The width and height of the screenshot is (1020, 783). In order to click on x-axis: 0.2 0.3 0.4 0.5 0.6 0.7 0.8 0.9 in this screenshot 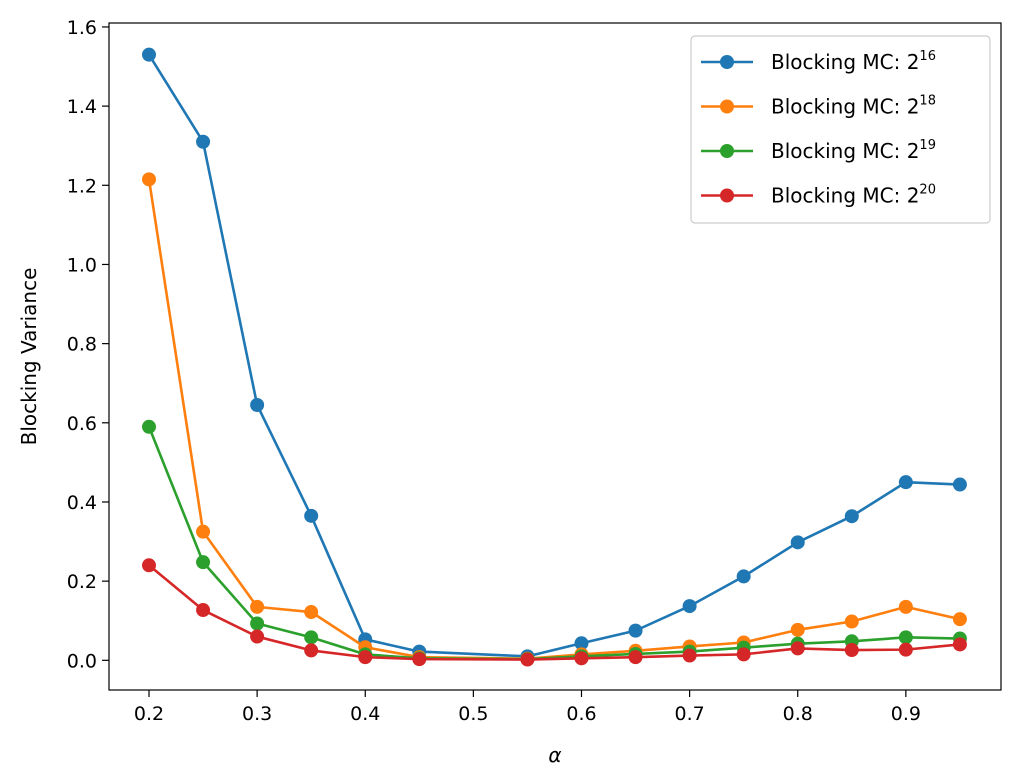, I will do `click(527, 707)`.